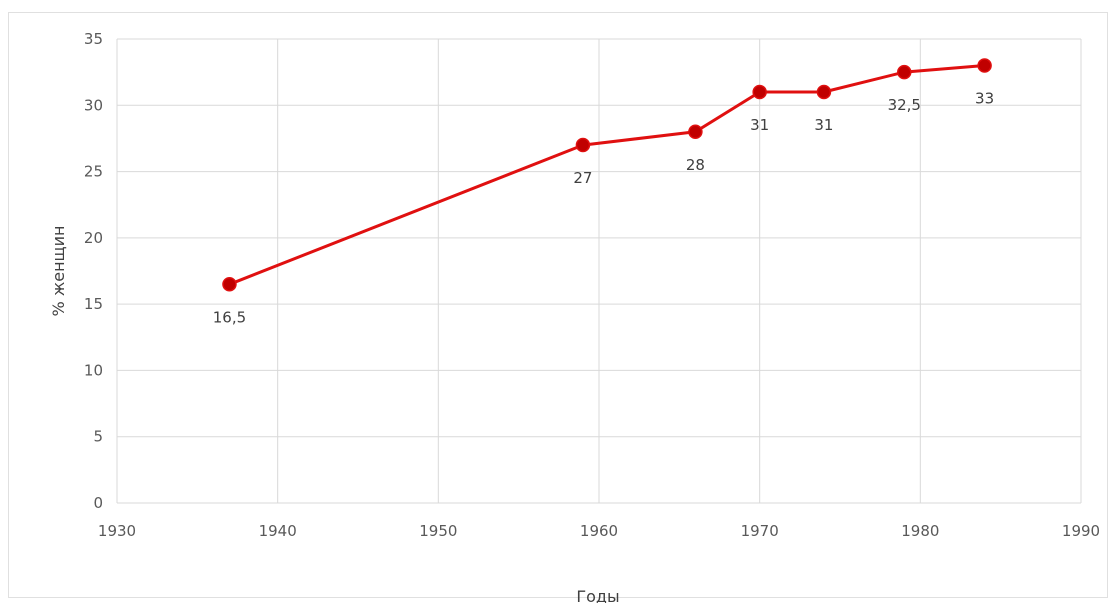  What do you see at coordinates (93, 39) in the screenshot?
I see `y-tick-label: 35` at bounding box center [93, 39].